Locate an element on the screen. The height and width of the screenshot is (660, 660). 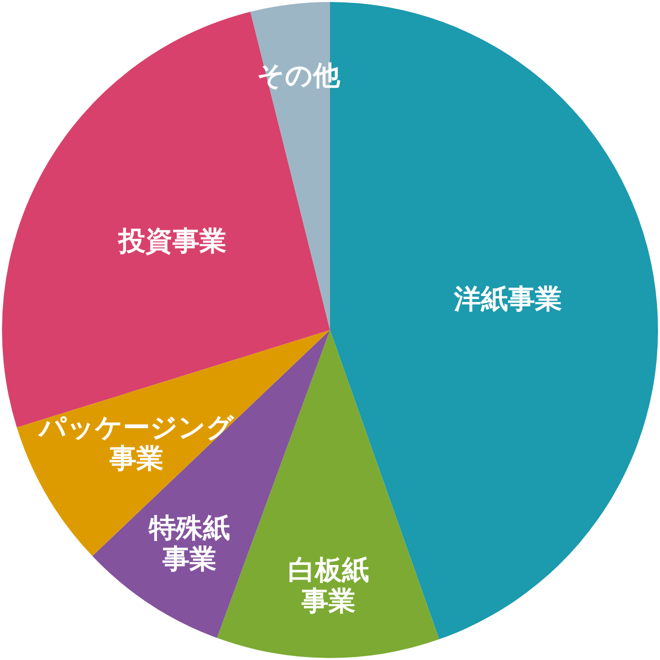
slice-label: 白板紙事業 is located at coordinates (328, 585).